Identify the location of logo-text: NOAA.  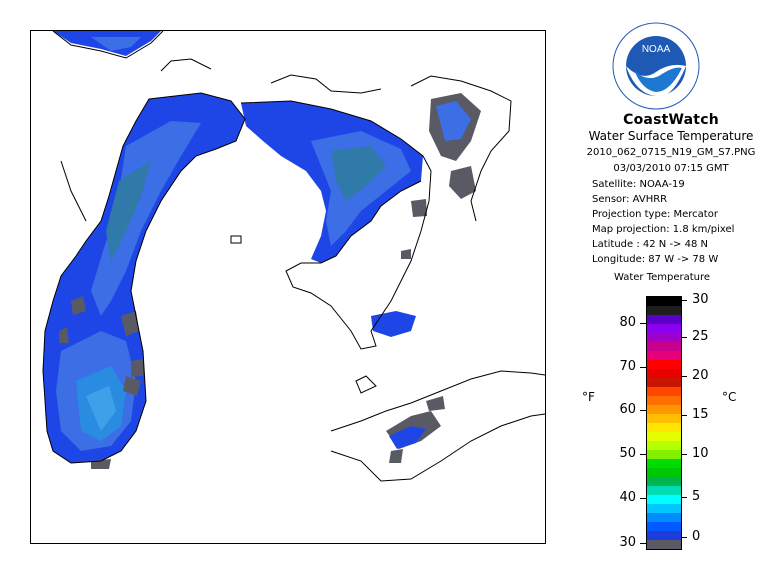
(656, 49).